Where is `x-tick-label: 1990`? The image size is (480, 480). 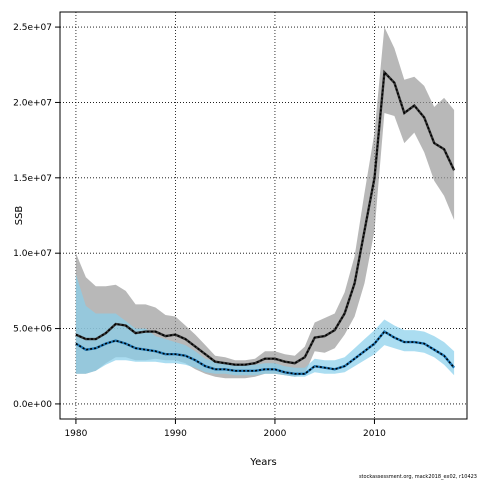 x-tick-label: 1990 is located at coordinates (175, 434).